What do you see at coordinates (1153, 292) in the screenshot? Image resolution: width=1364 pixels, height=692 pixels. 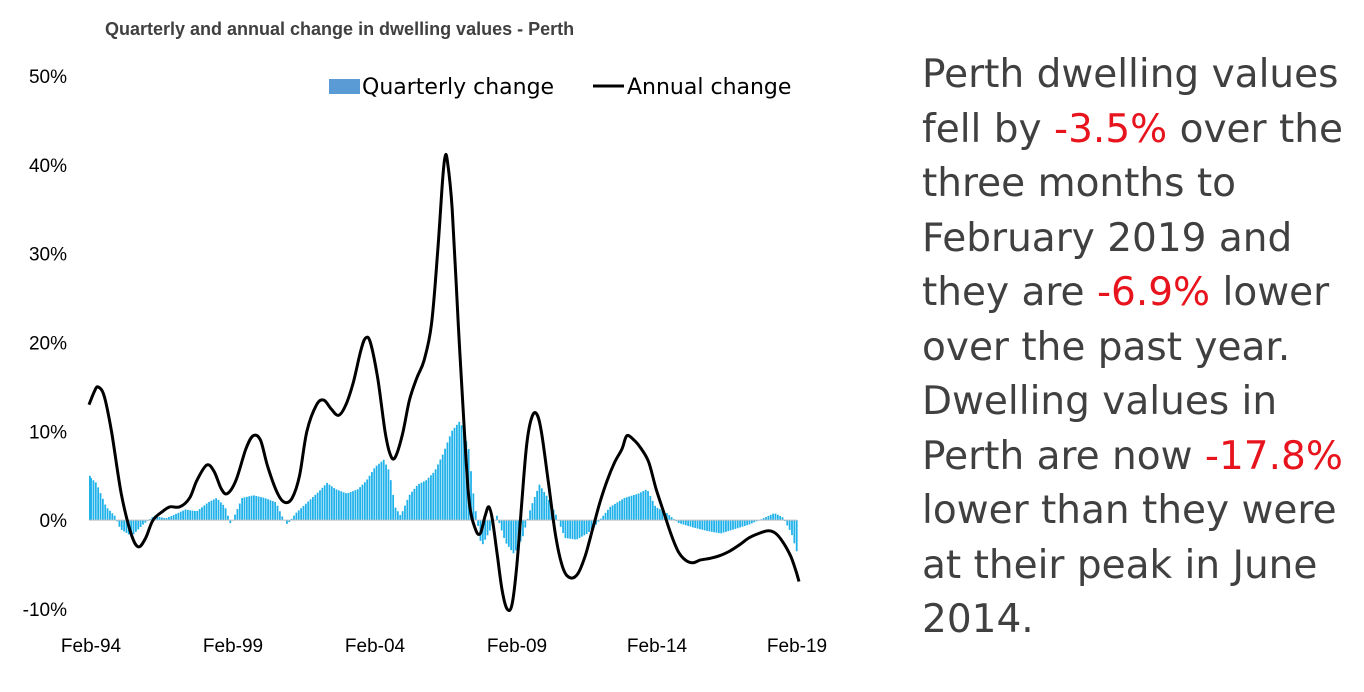 I see `annual-change-value: -6.9%` at bounding box center [1153, 292].